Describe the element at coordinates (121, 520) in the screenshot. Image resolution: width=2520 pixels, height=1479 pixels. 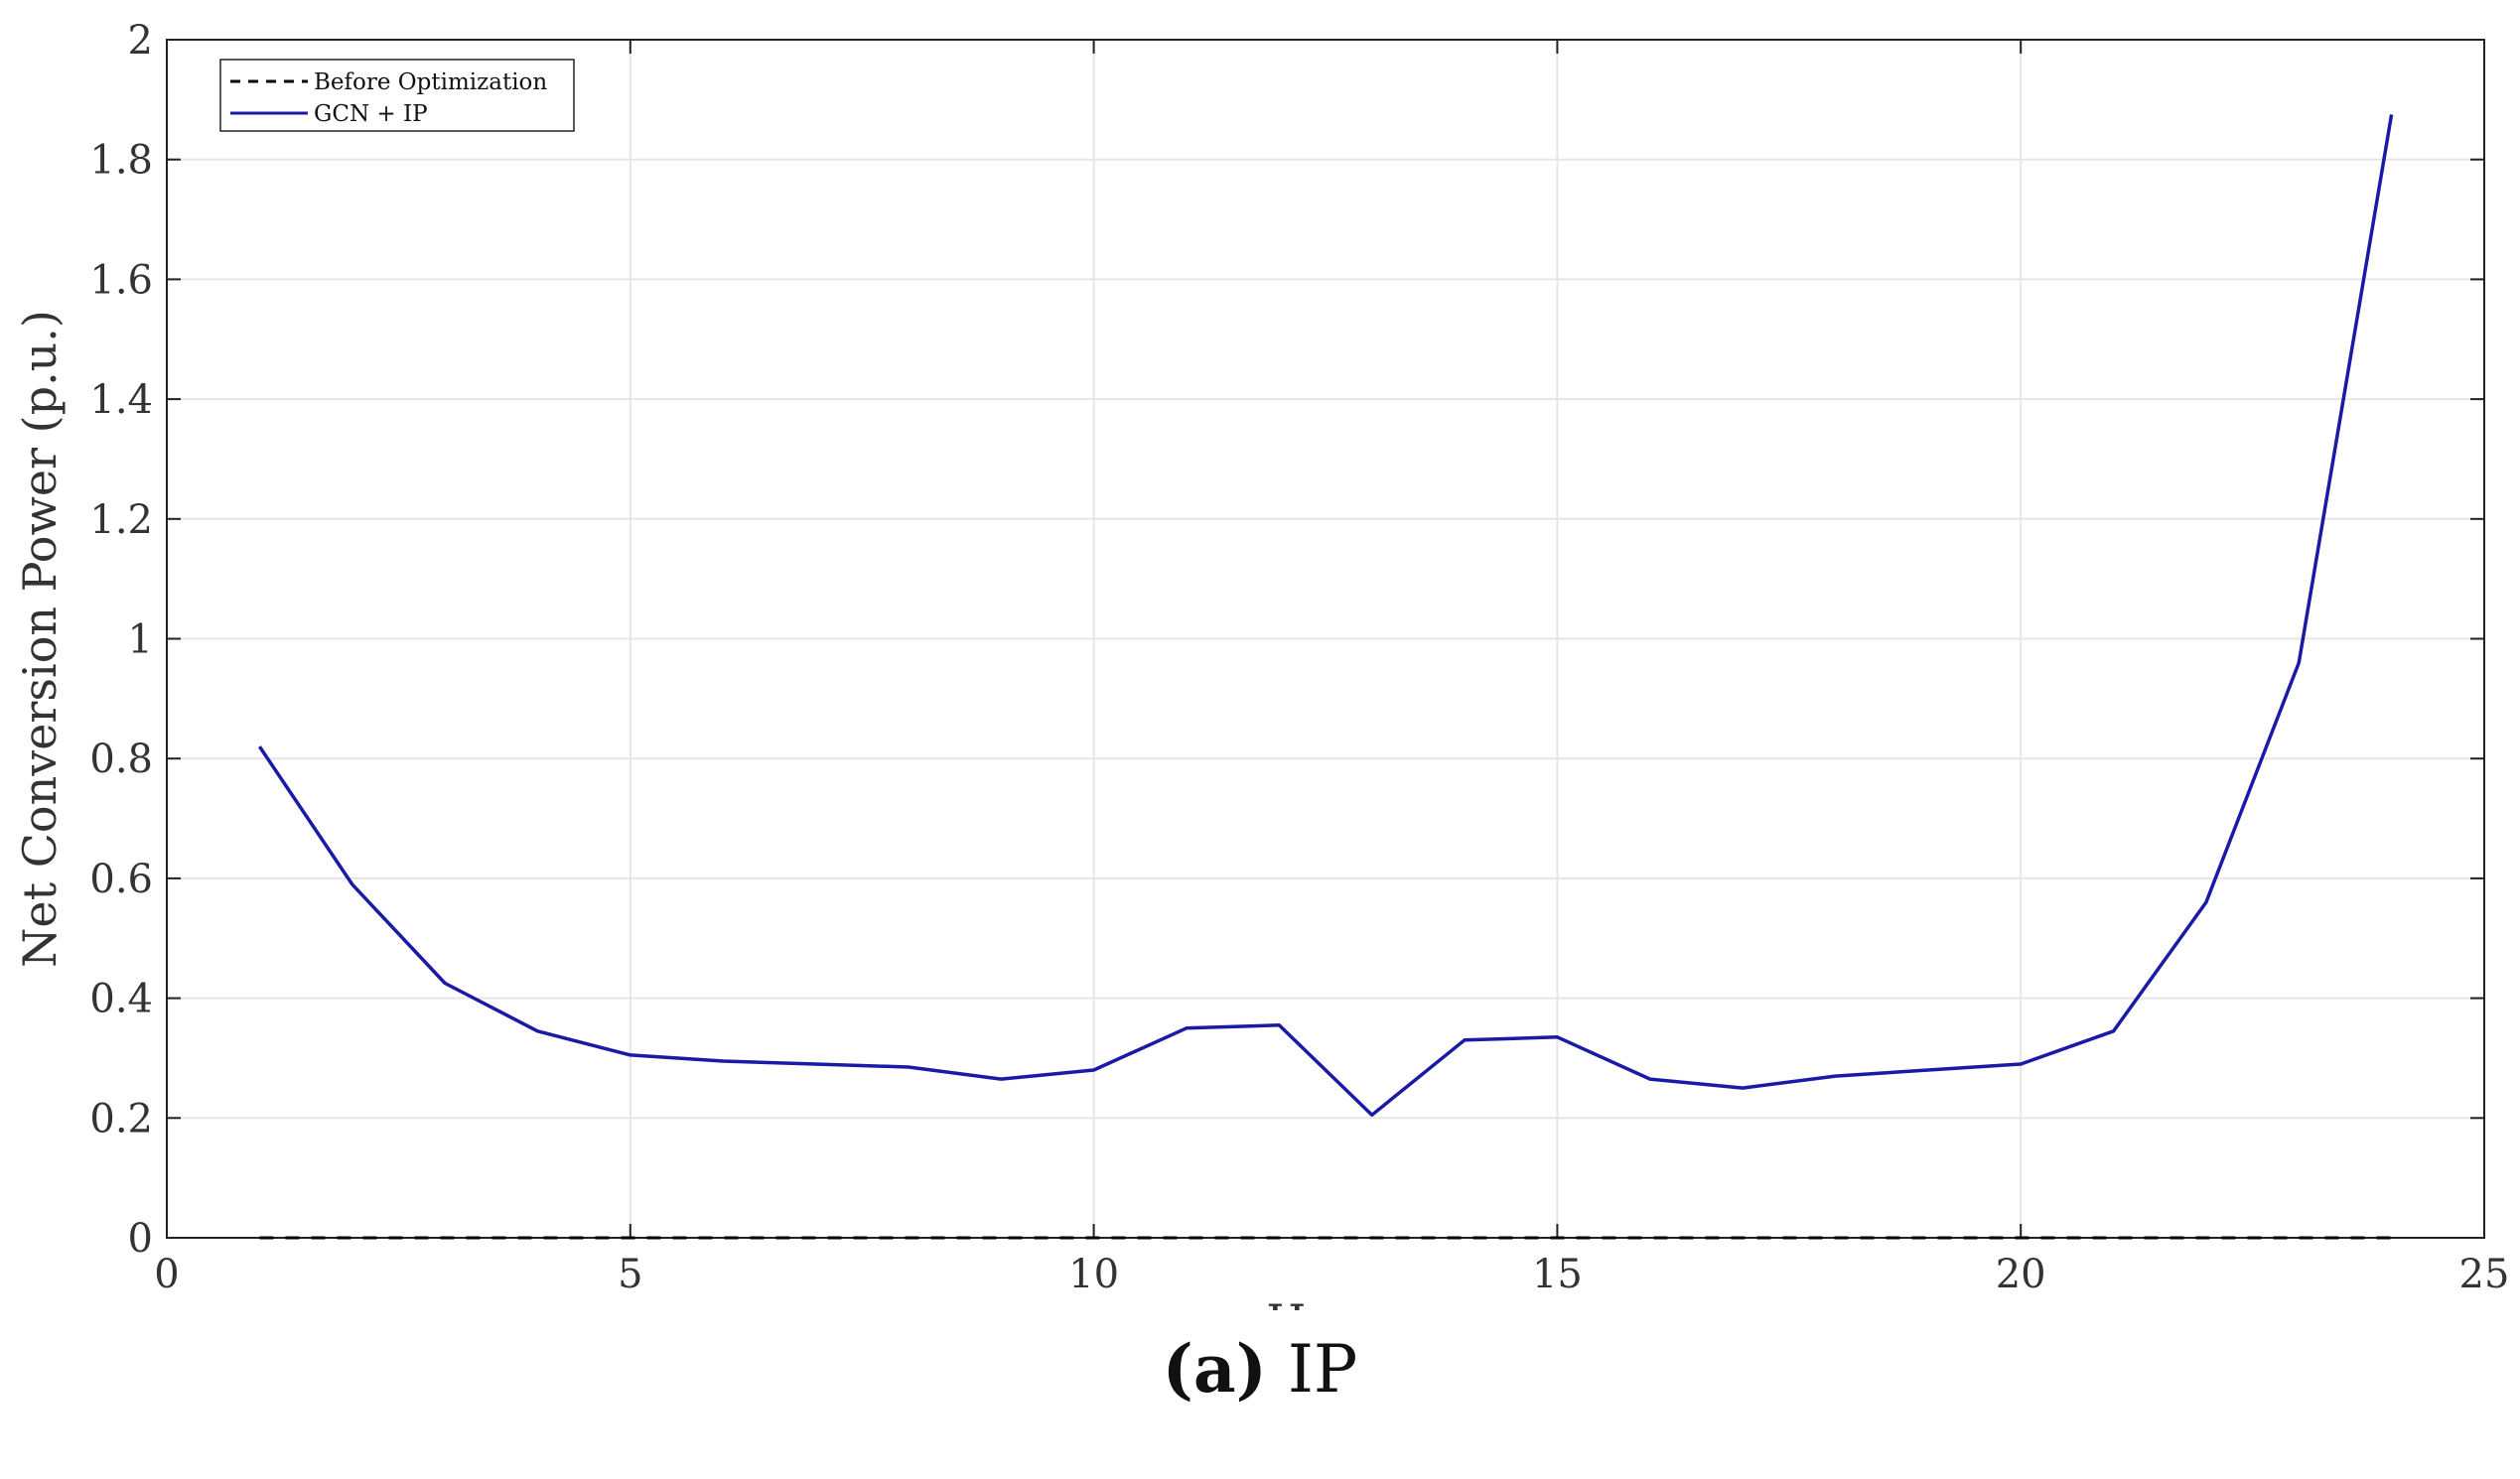
I see `y-tick-label: 1.2` at that location.